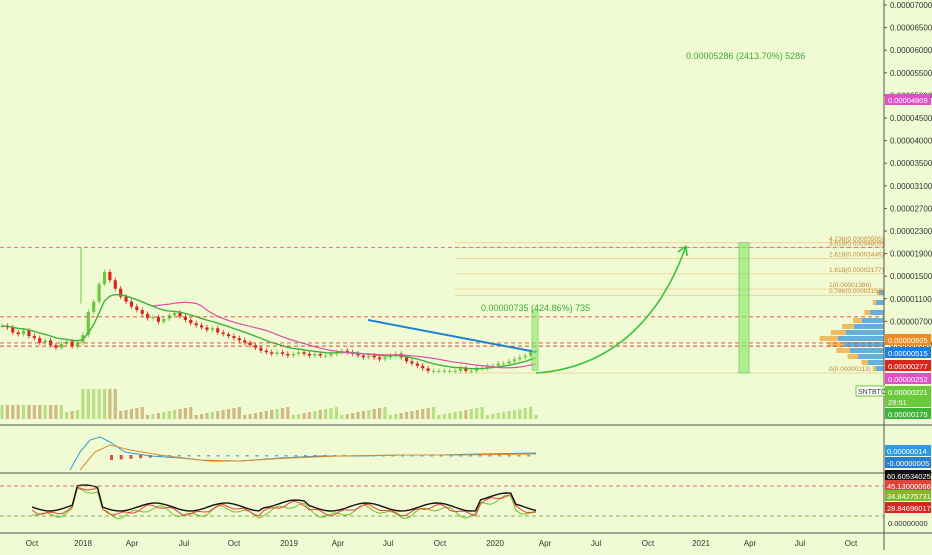 The image size is (932, 555). I want to click on price-badge-text: 0.00000277, so click(908, 366).